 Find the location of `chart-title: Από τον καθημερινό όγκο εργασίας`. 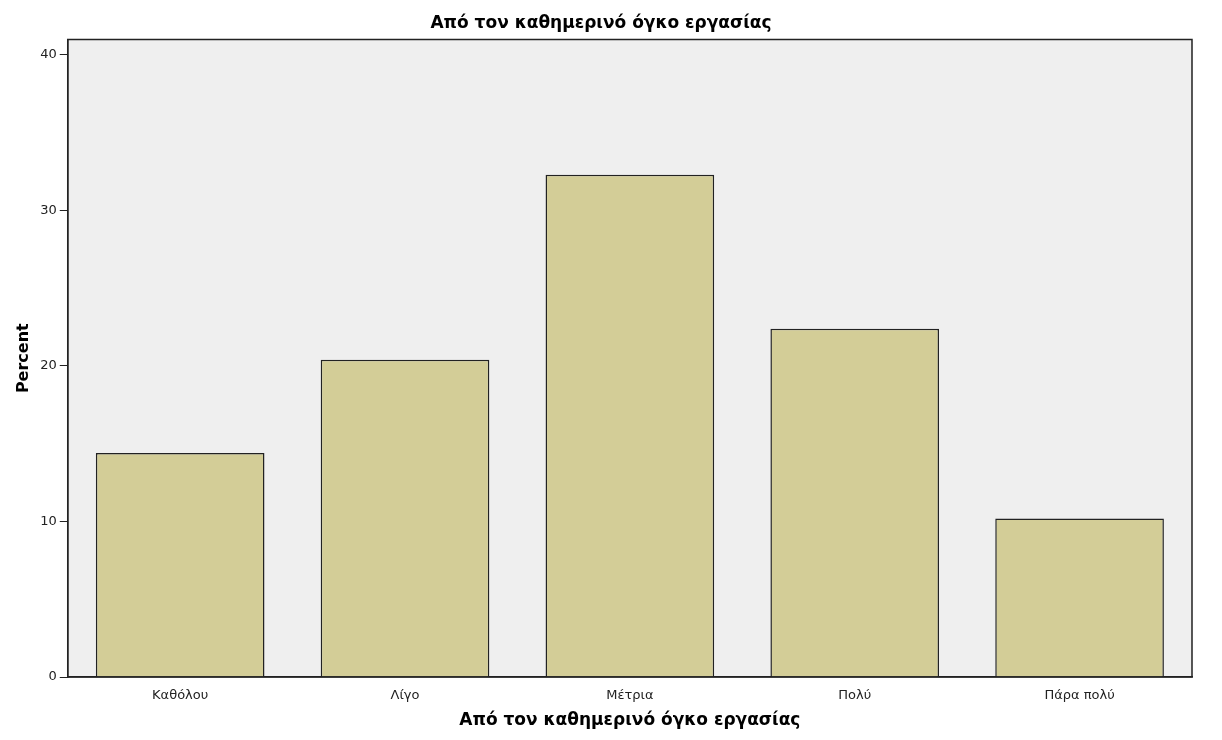

chart-title: Από τον καθημερινό όγκο εργασίας is located at coordinates (601, 21).